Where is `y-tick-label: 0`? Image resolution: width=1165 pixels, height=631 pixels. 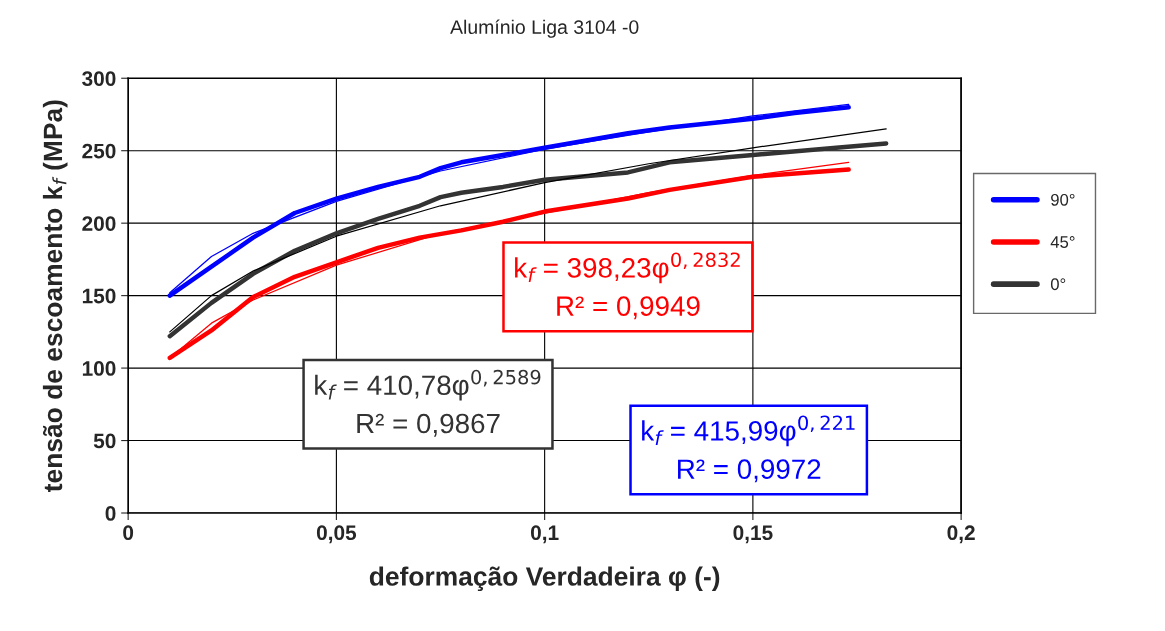
y-tick-label: 0 is located at coordinates (110, 513).